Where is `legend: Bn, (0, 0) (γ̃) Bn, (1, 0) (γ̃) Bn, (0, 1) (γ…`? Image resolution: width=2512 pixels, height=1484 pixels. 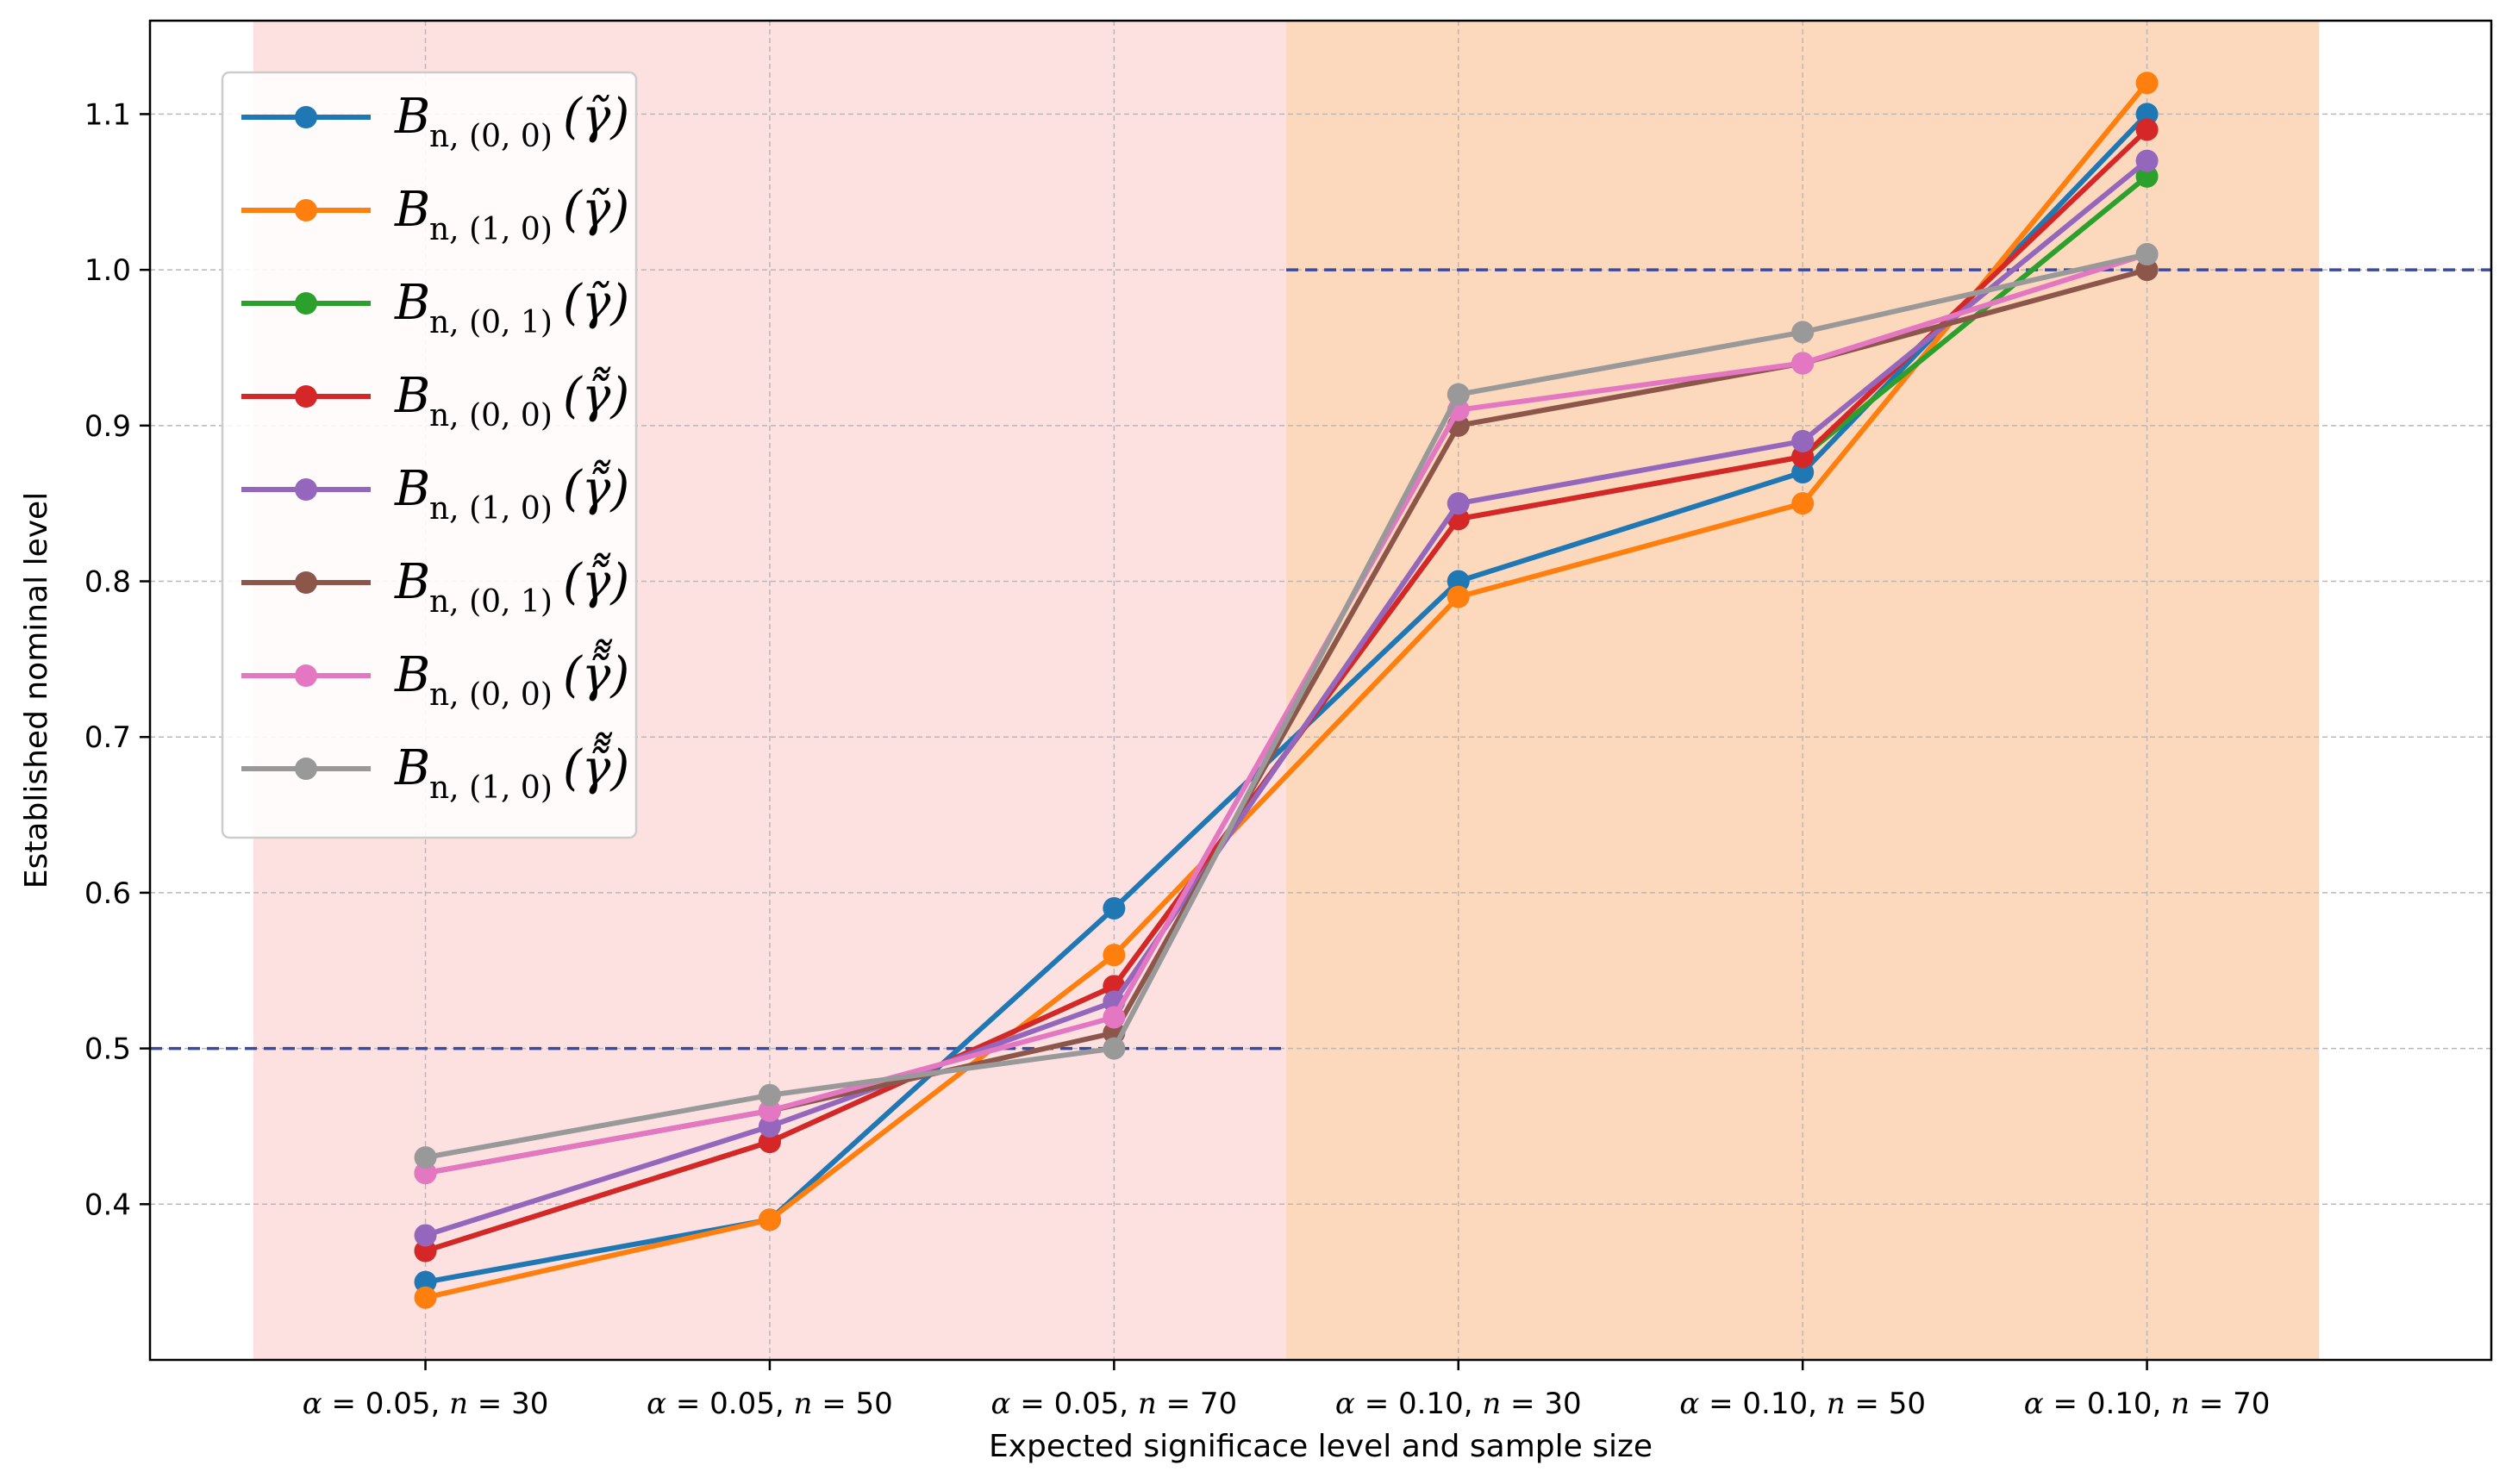
legend: Bn, (0, 0) (γ̃) Bn, (1, 0) (γ̃) Bn, (0, 1) (γ… is located at coordinates (429, 455).